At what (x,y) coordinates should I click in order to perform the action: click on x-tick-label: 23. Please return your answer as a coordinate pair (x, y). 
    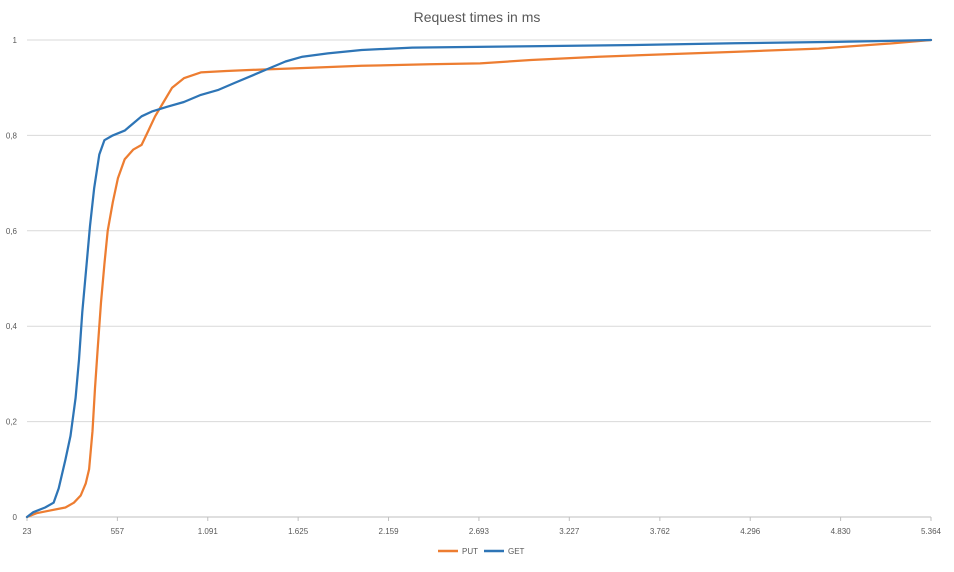
    Looking at the image, I should click on (27, 531).